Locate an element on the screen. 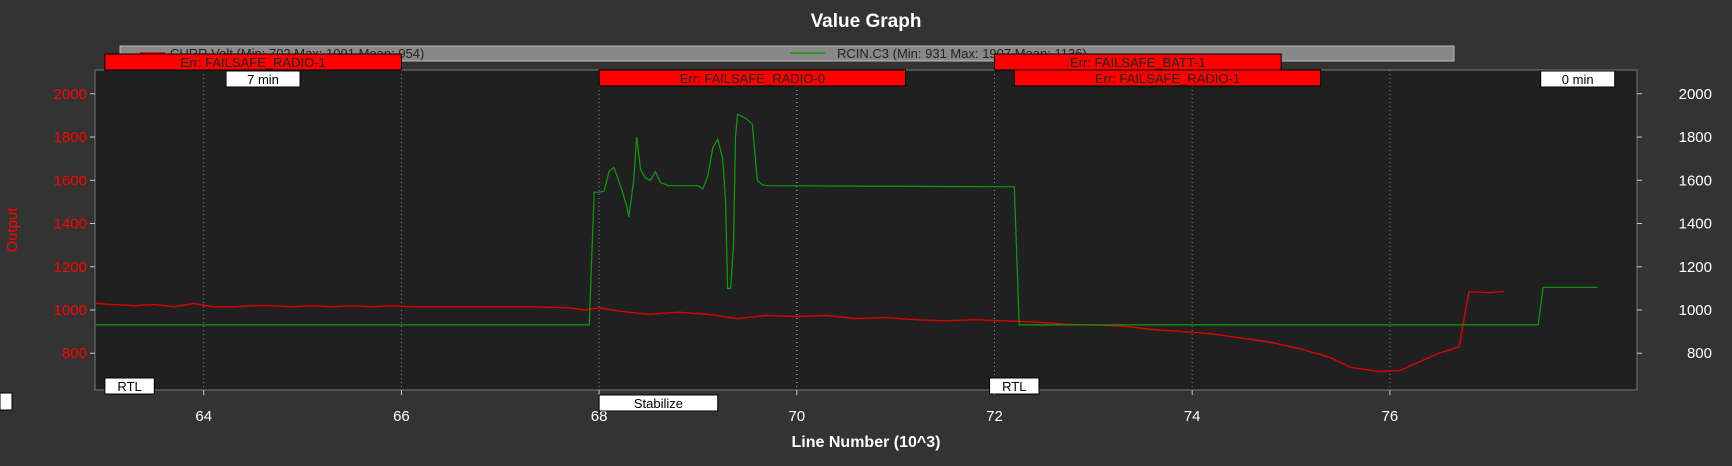  x-tick-label: 76 is located at coordinates (1390, 416).